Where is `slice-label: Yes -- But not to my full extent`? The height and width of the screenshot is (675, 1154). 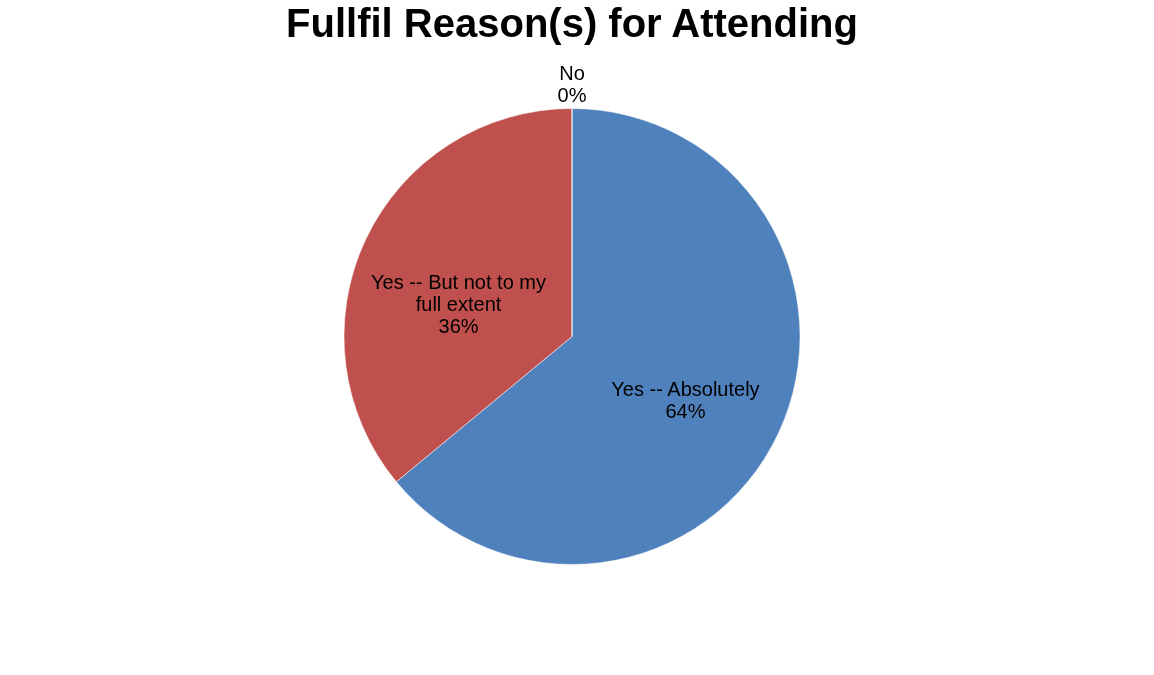 slice-label: Yes -- But not to my full extent is located at coordinates (458, 293).